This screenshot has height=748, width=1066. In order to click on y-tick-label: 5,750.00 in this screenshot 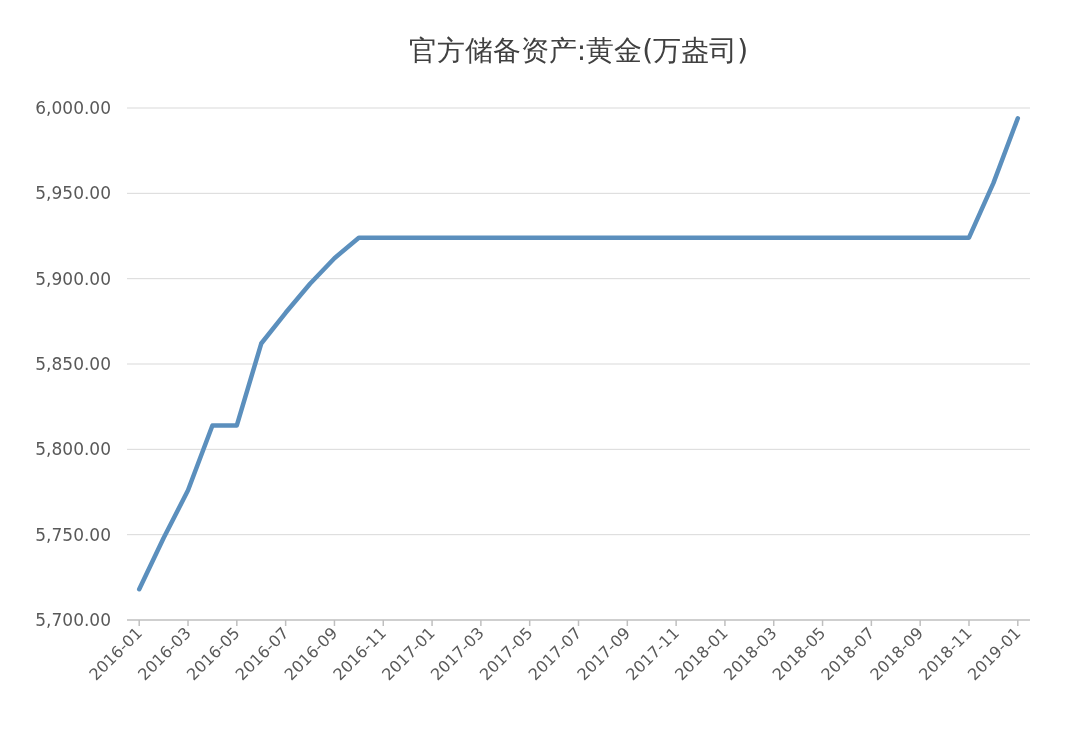, I will do `click(73, 534)`.